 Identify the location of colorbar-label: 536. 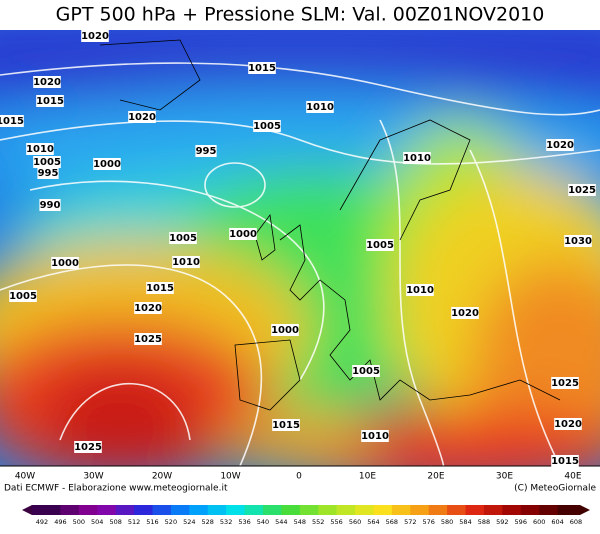
(244, 522).